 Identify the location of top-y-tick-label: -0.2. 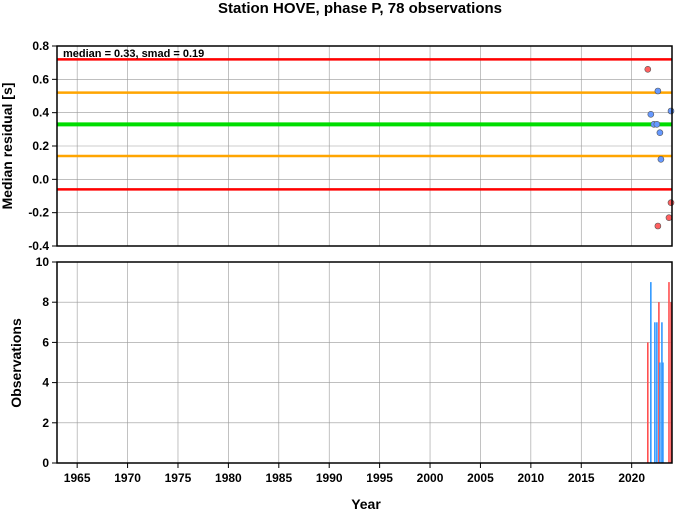
(38, 213).